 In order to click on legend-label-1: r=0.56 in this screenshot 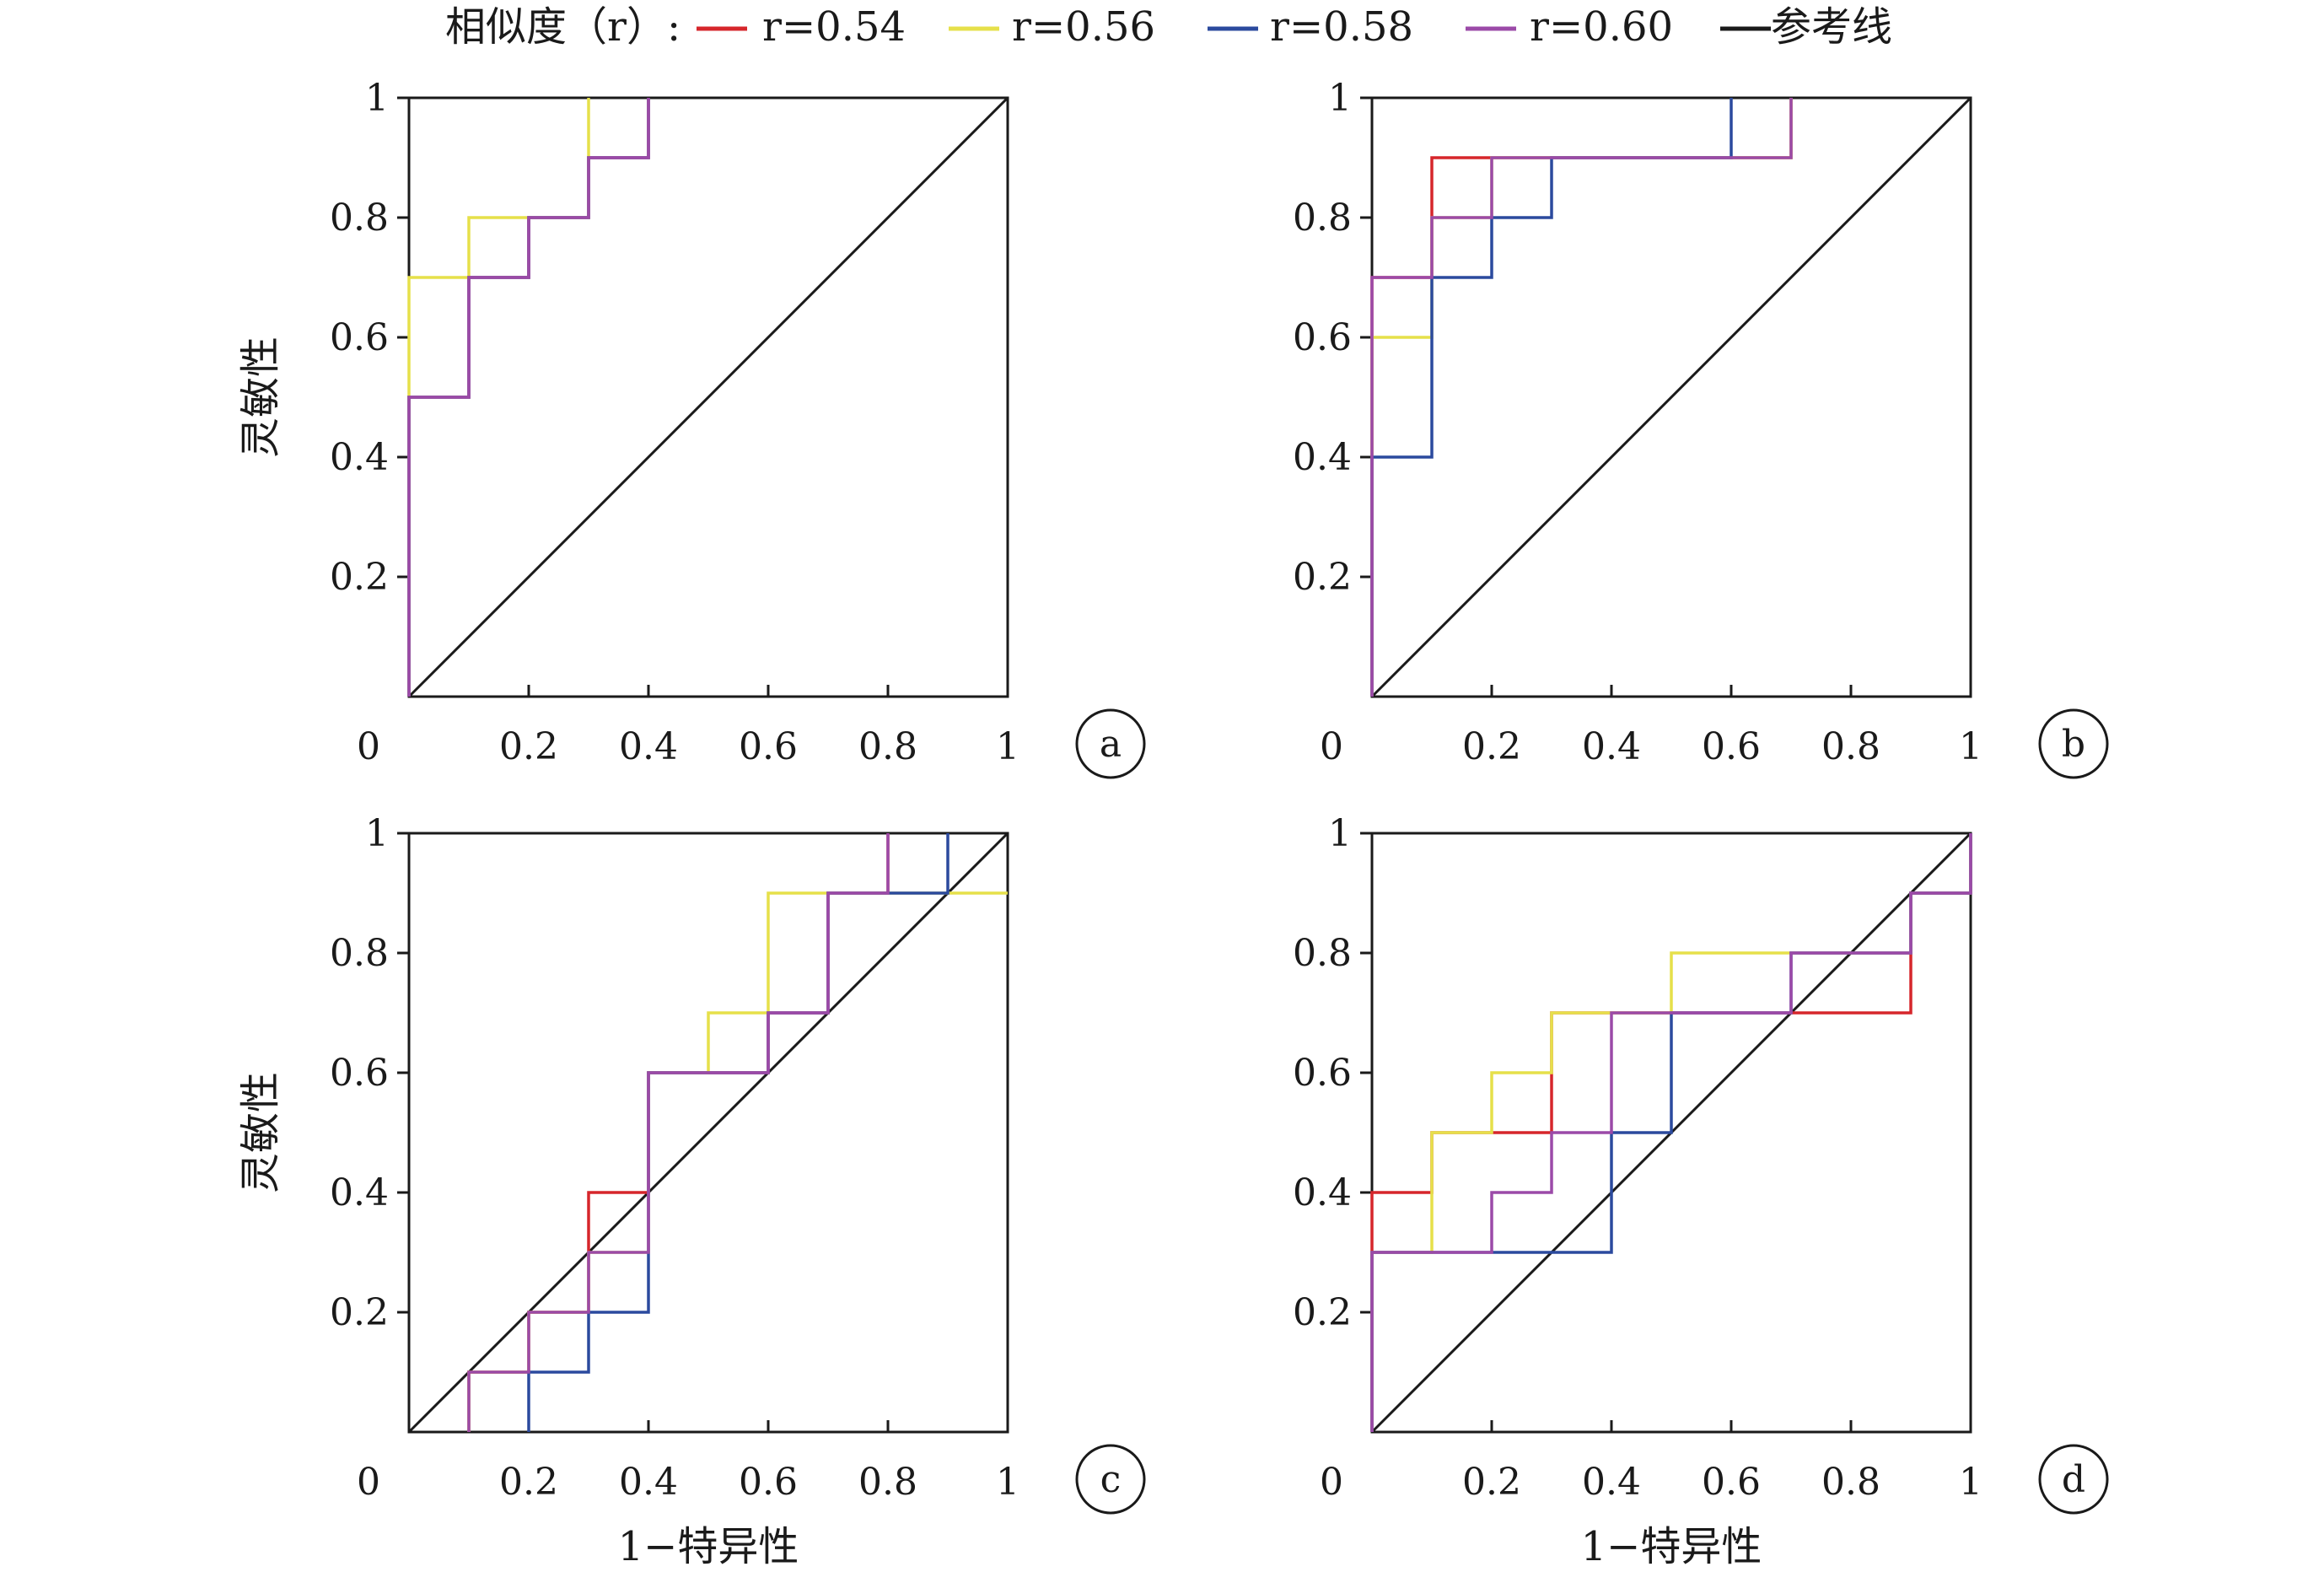, I will do `click(1083, 27)`.